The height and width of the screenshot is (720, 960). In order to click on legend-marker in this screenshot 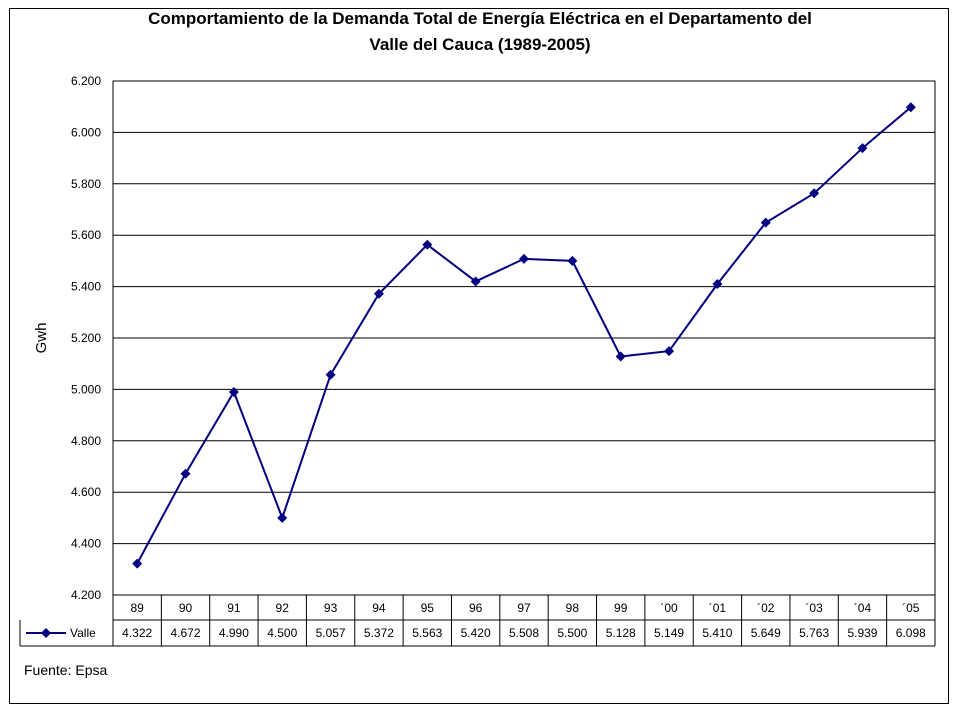, I will do `click(46, 633)`.